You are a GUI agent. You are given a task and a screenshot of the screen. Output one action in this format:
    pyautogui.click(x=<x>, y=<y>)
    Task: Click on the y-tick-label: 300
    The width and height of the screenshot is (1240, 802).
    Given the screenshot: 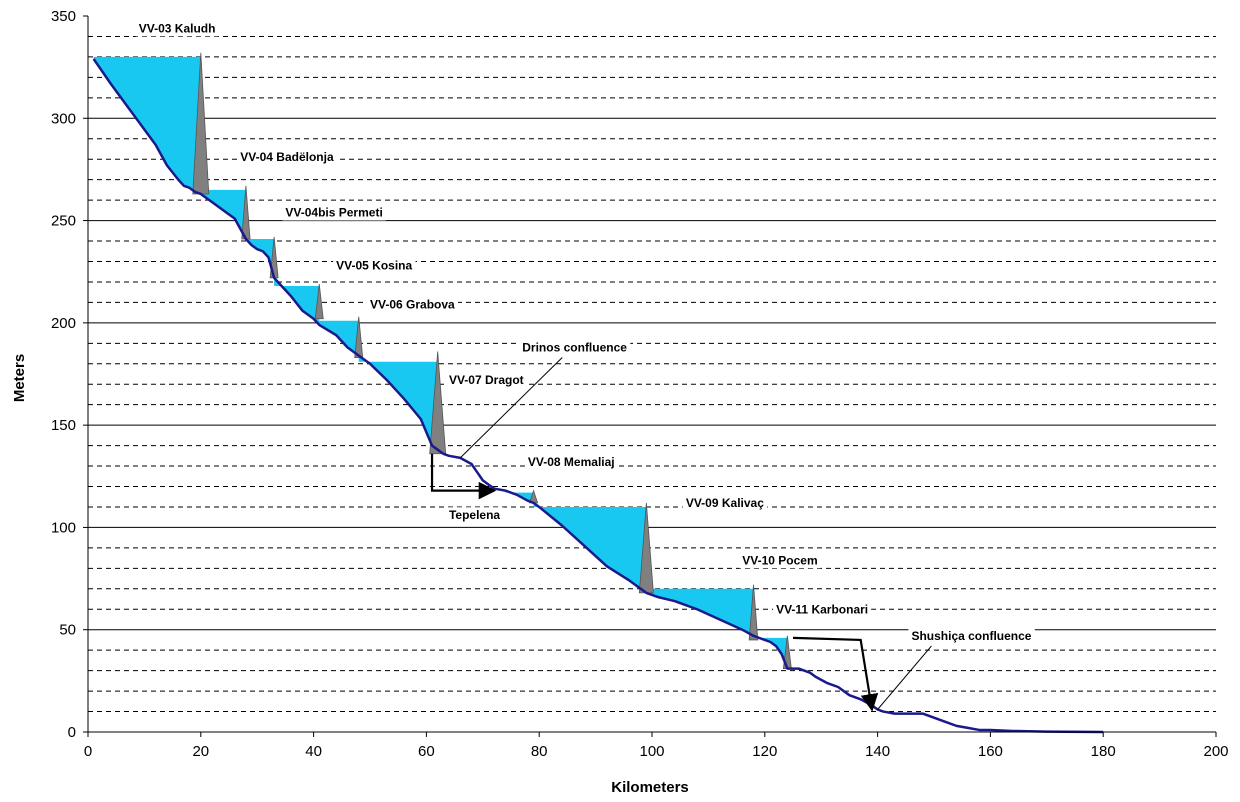 What is the action you would take?
    pyautogui.click(x=63, y=118)
    